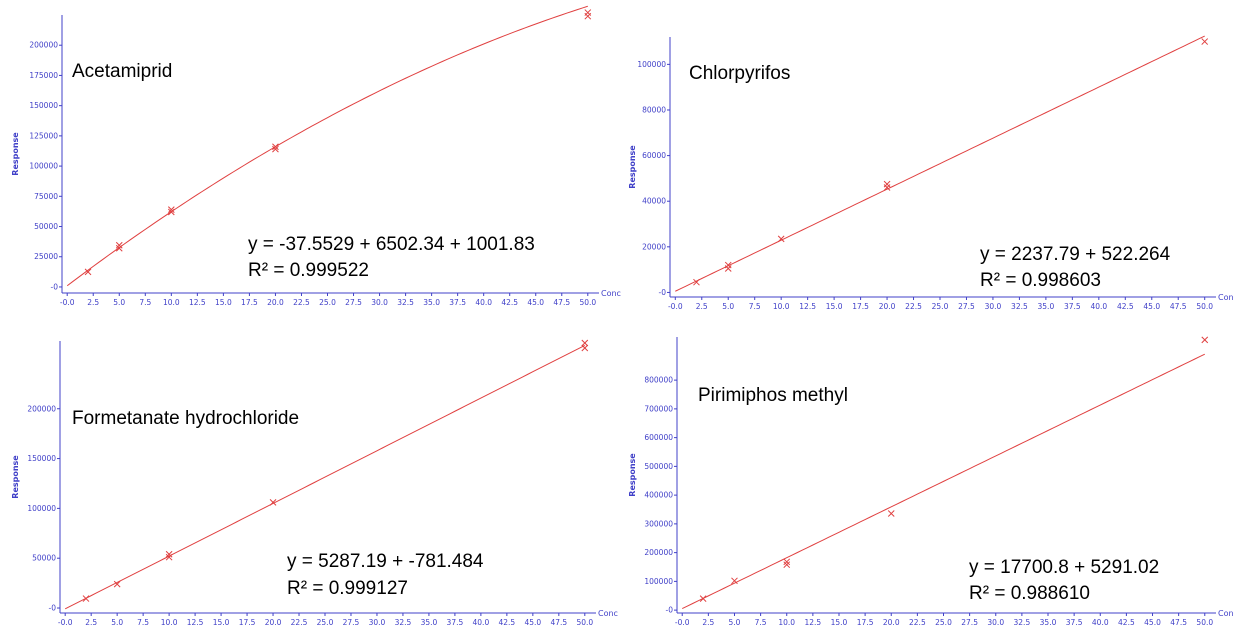 This screenshot has width=1234, height=631. I want to click on x-tick-label: -0.0, so click(675, 306).